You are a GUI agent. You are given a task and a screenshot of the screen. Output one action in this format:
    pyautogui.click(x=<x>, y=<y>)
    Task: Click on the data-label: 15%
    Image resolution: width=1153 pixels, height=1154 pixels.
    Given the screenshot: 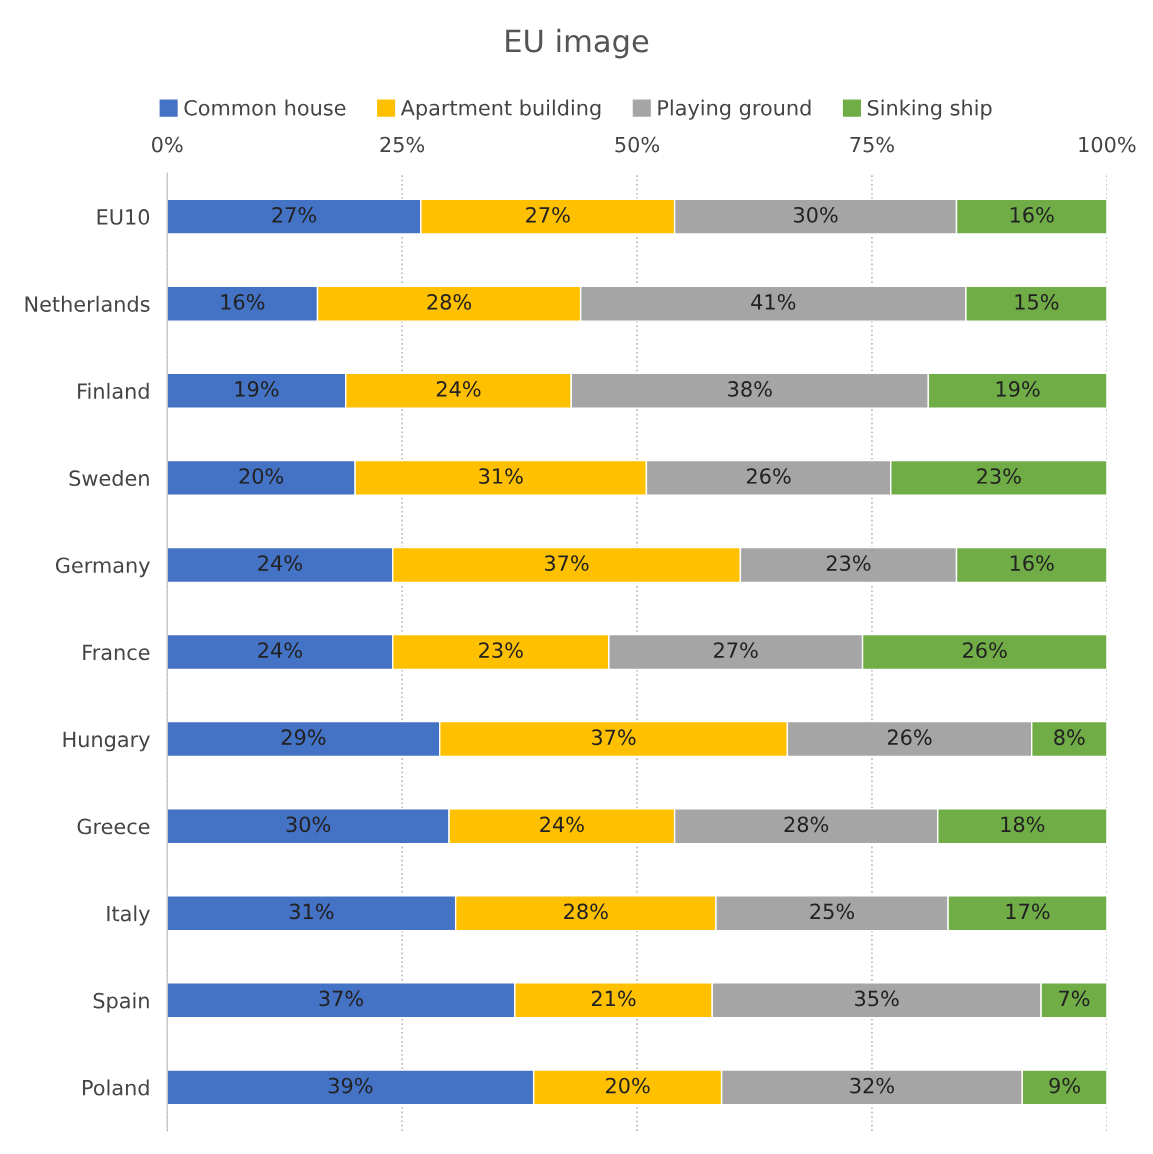 What is the action you would take?
    pyautogui.click(x=1037, y=302)
    